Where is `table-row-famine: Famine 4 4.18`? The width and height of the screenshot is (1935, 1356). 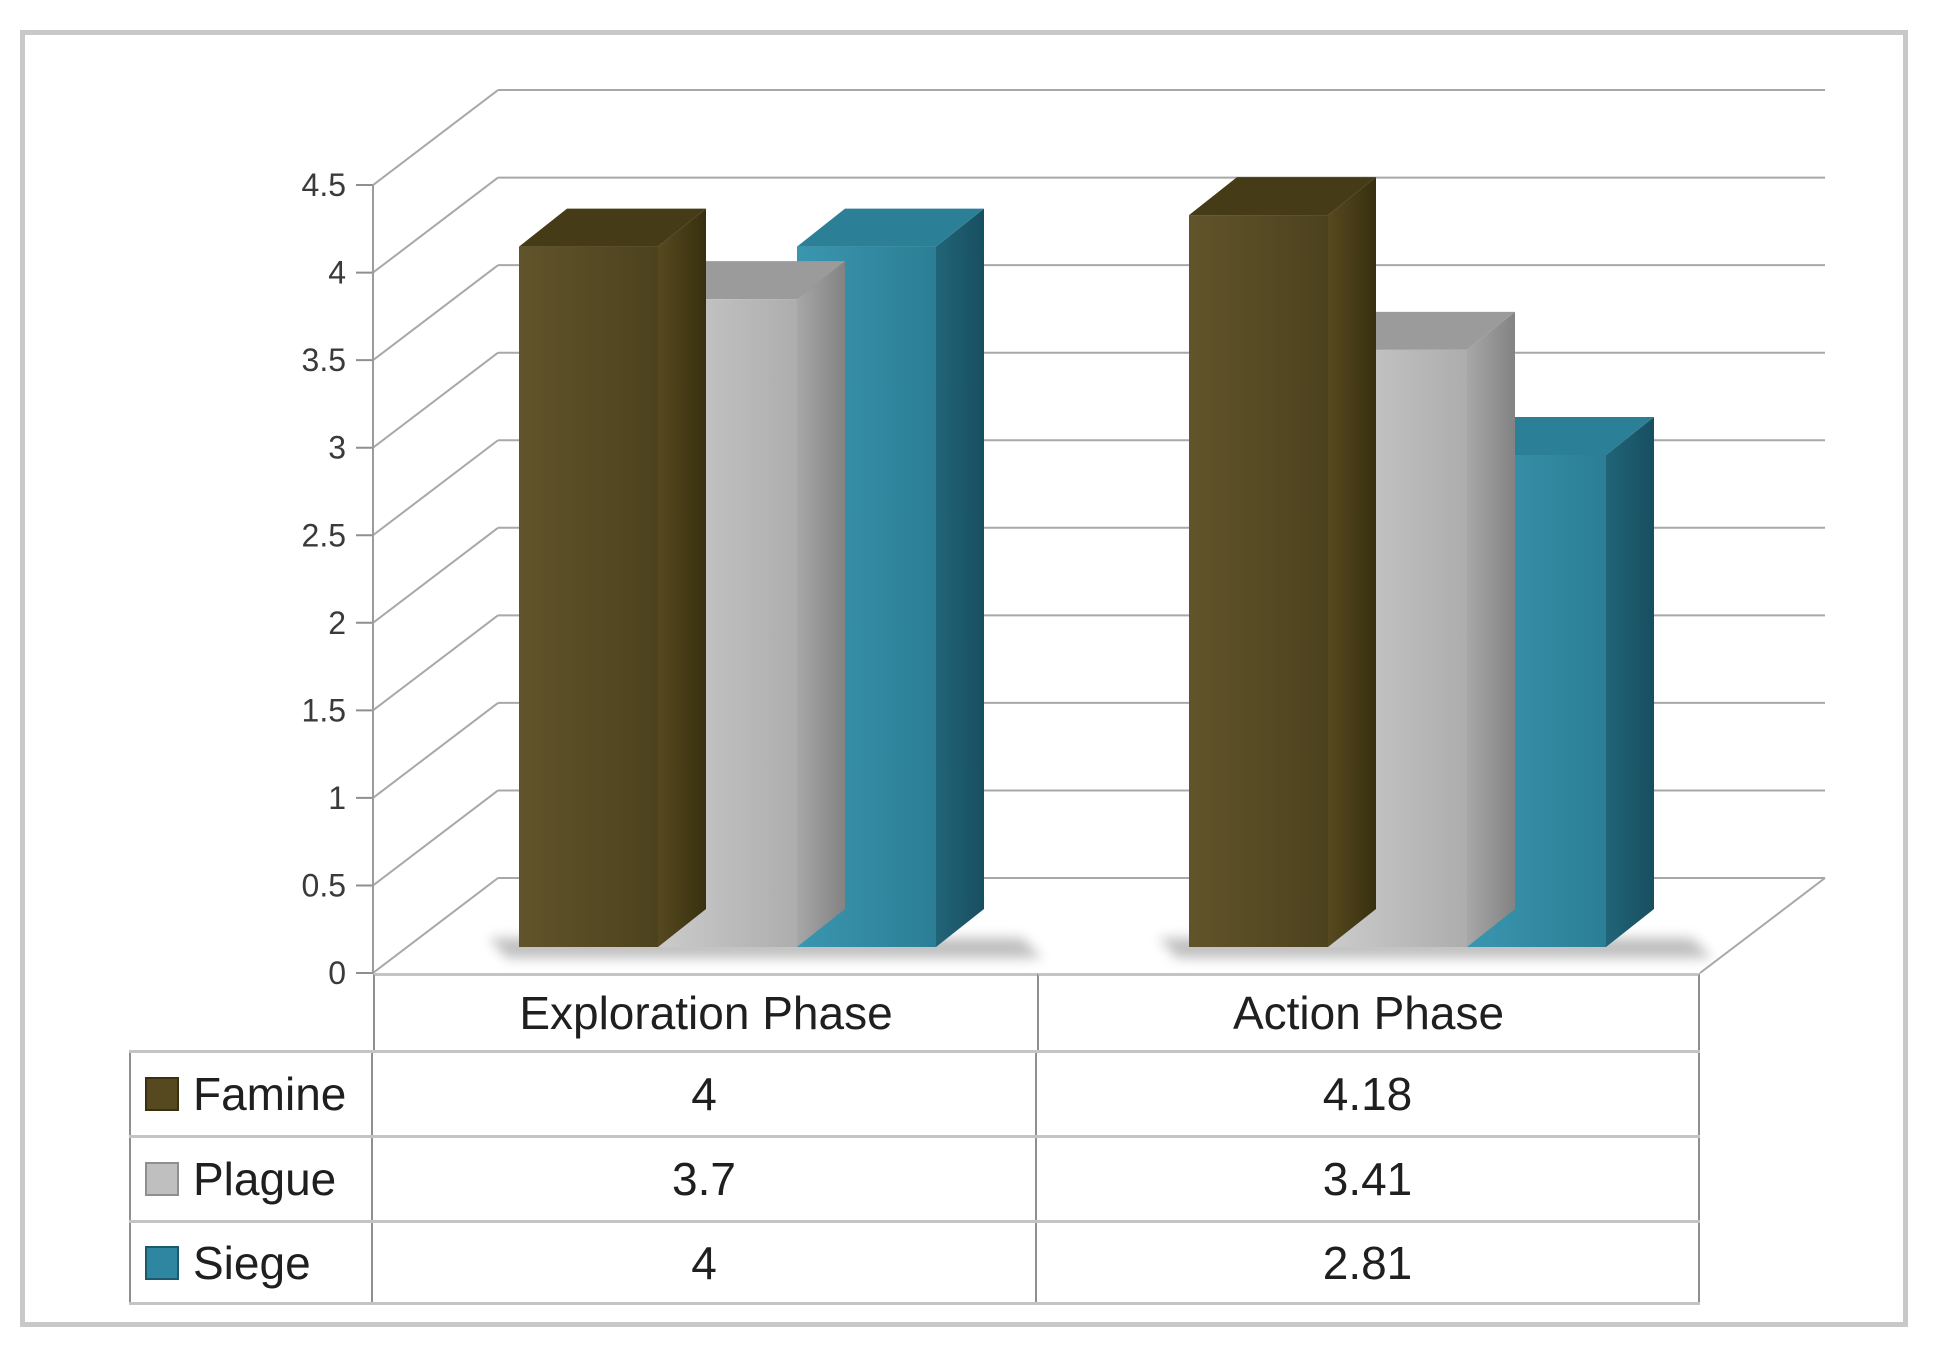 table-row-famine: Famine 4 4.18 is located at coordinates (914, 1092).